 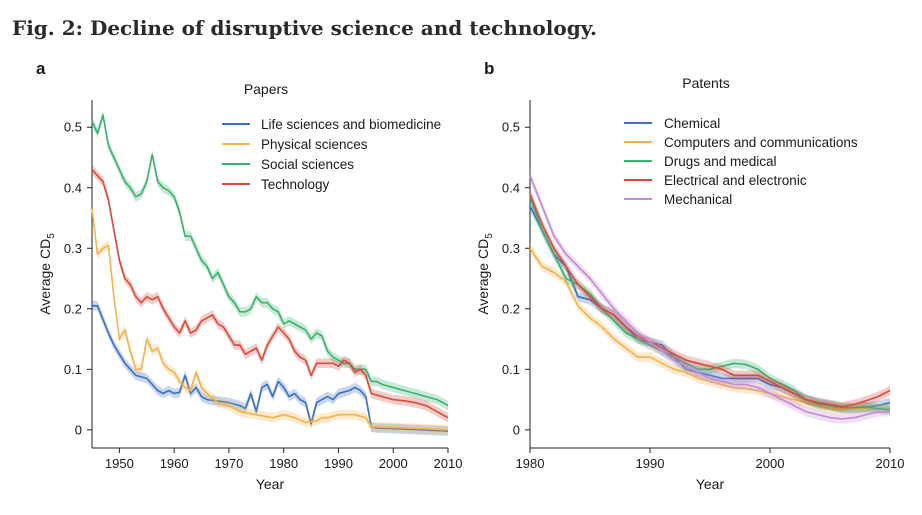 I want to click on legend-label-electrical-and-electronic: Electrical and electronic, so click(x=735, y=180).